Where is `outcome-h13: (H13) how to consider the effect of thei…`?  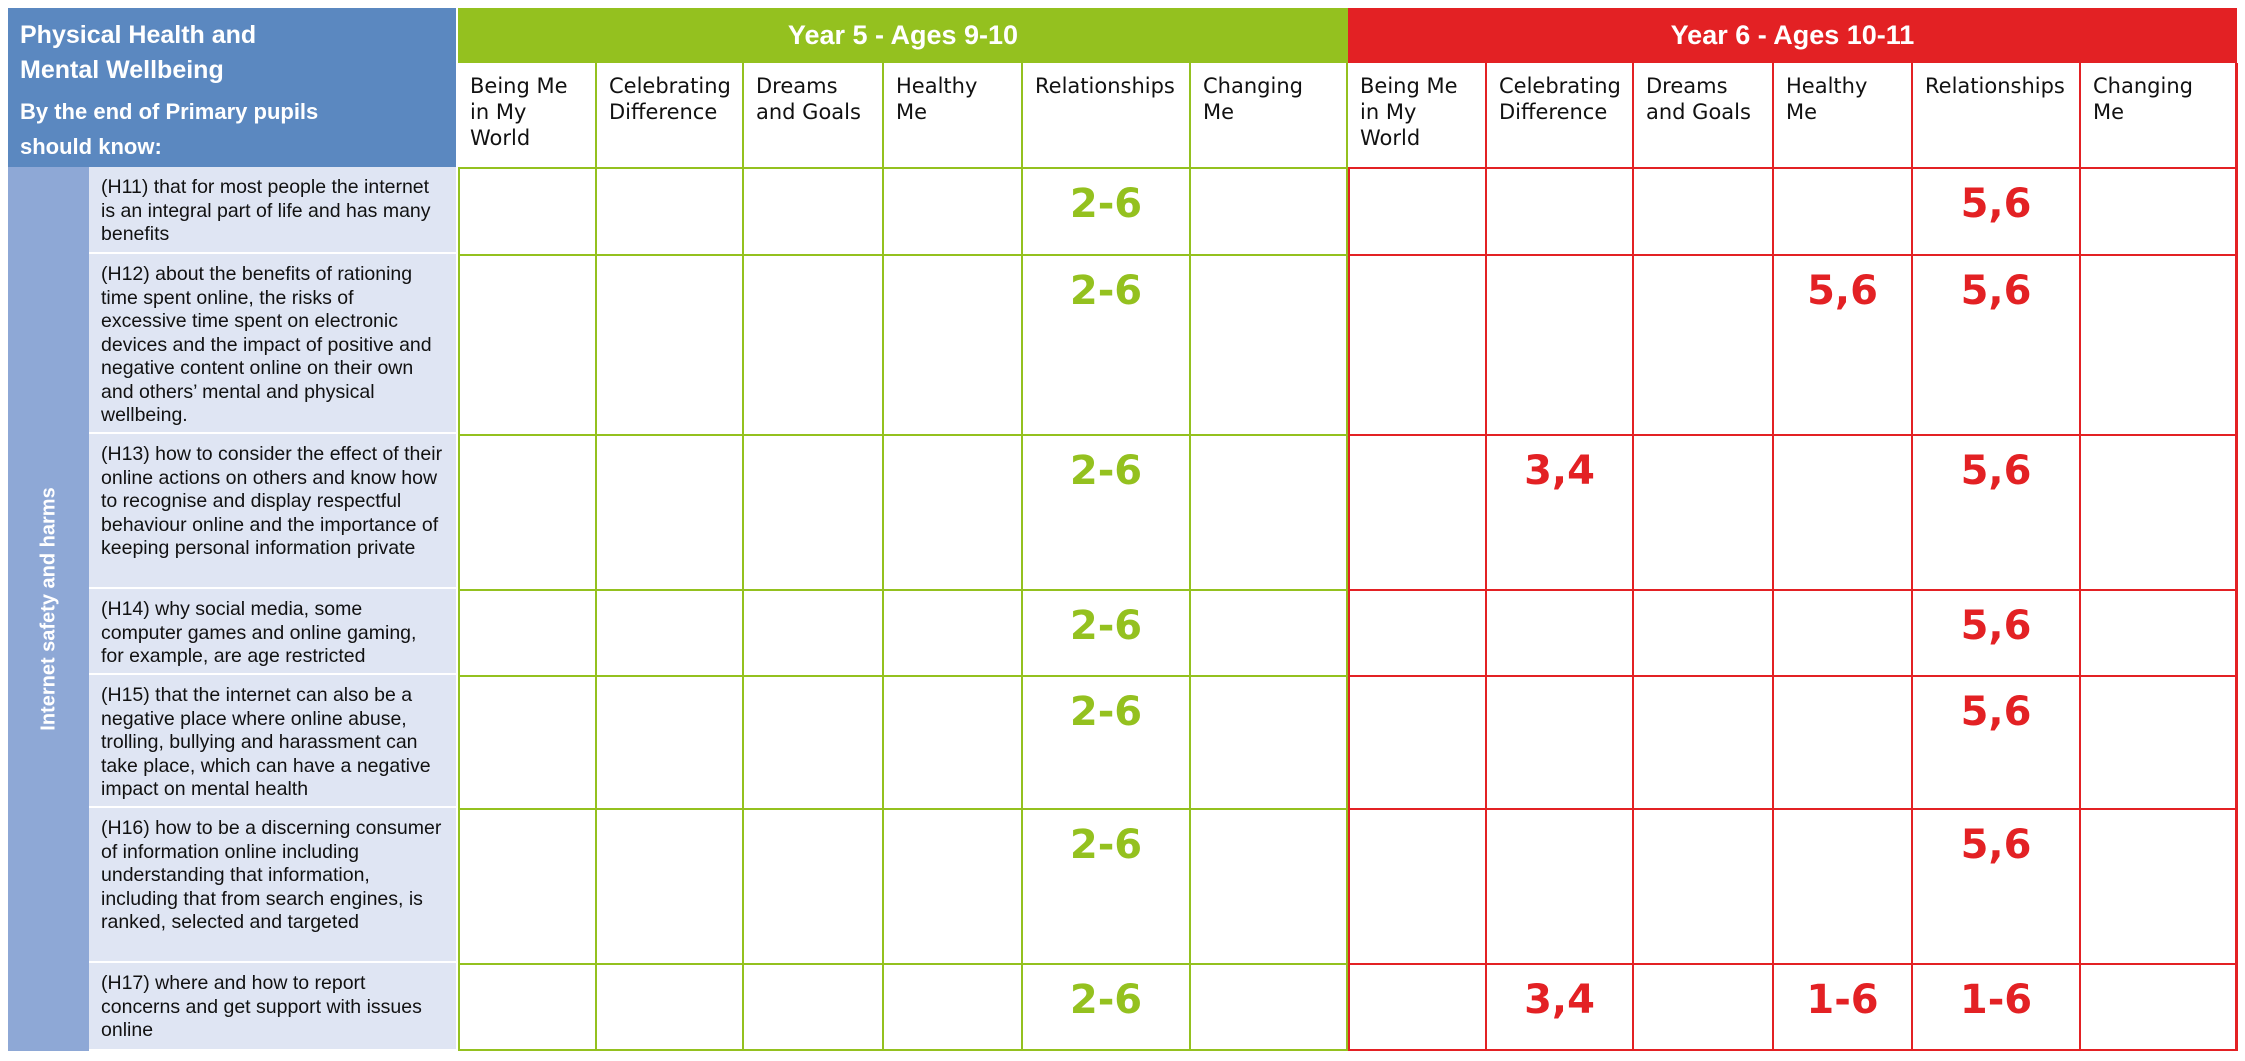 outcome-h13: (H13) how to consider the effect of thei… is located at coordinates (272, 511).